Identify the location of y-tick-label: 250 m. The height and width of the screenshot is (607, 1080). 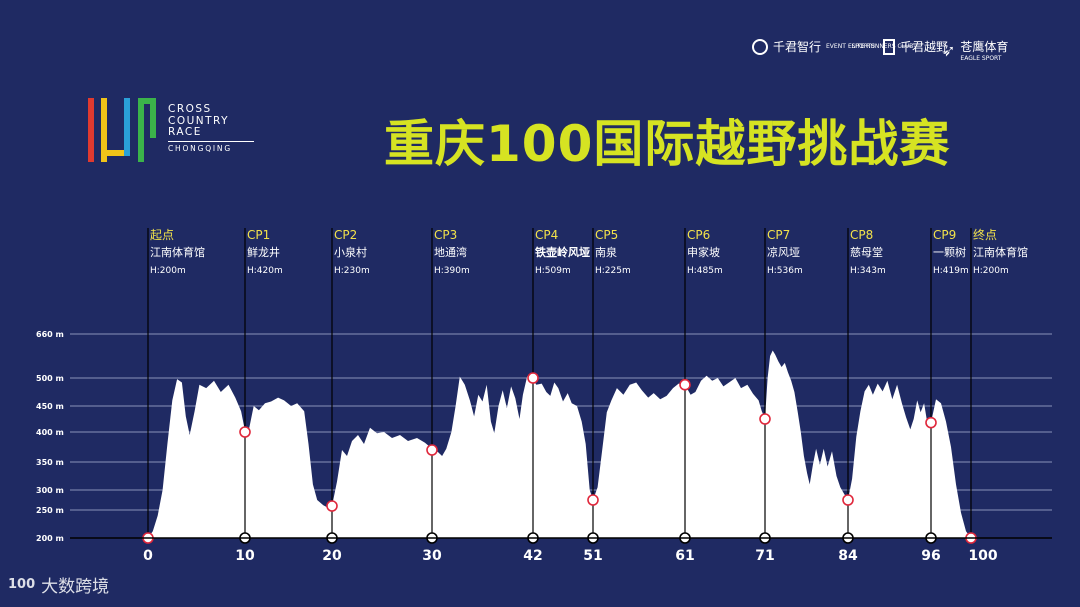
(50, 510).